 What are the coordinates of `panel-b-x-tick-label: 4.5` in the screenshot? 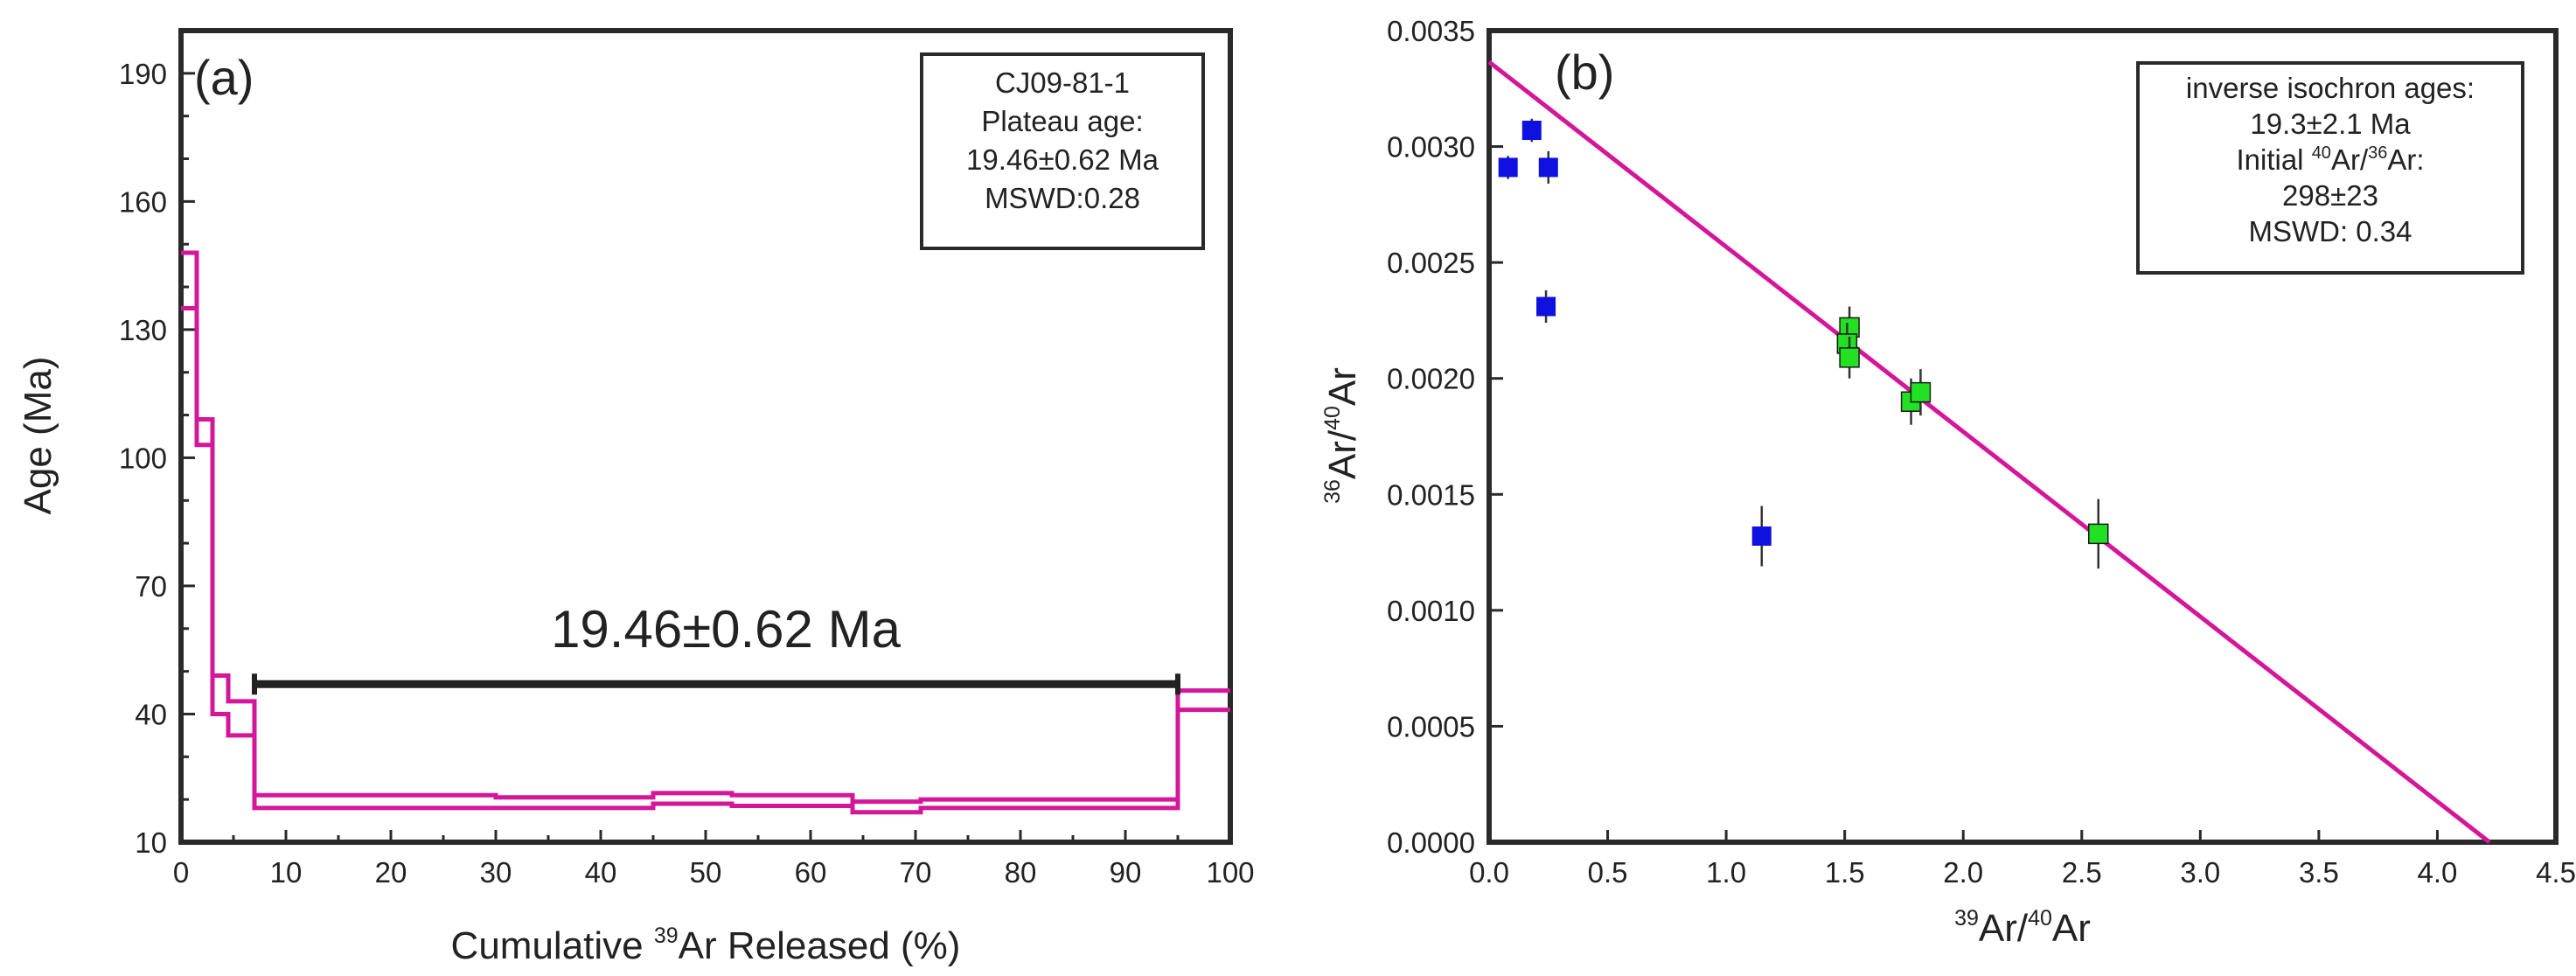 It's located at (2556, 872).